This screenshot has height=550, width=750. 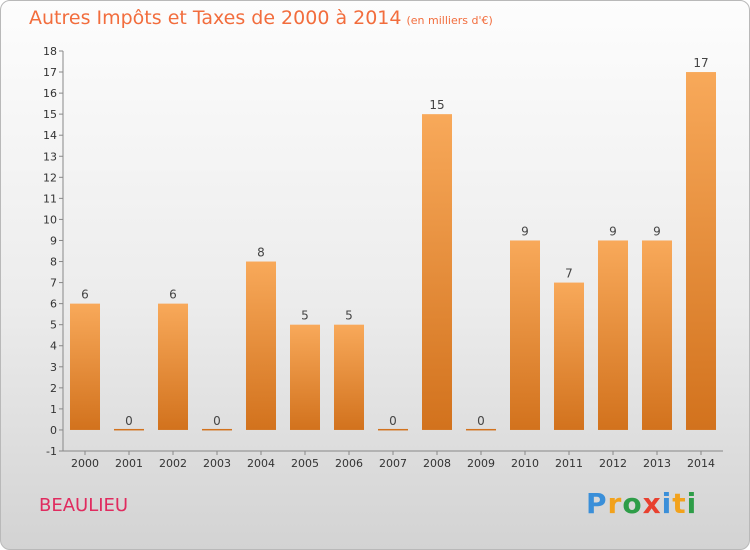 What do you see at coordinates (700, 63) in the screenshot?
I see `data-label: 17` at bounding box center [700, 63].